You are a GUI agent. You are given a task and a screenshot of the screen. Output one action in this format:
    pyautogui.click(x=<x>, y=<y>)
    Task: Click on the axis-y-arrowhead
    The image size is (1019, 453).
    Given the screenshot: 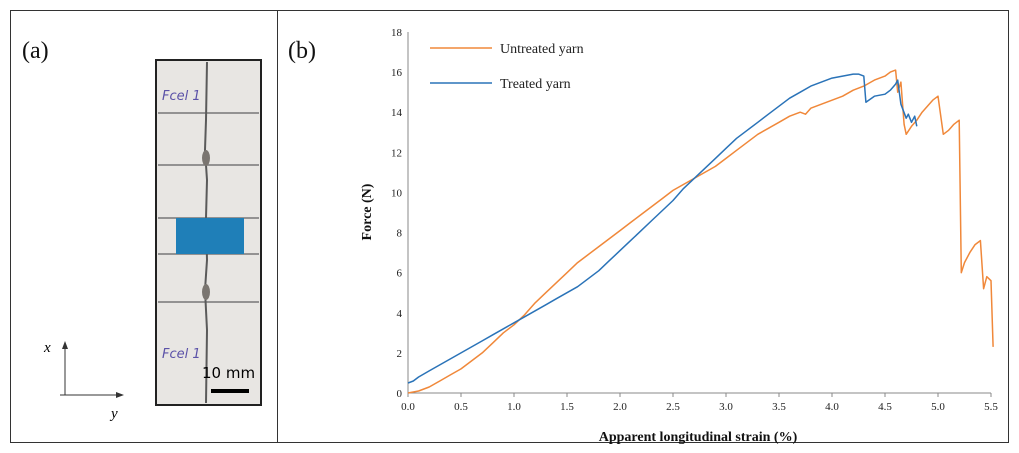 What is the action you would take?
    pyautogui.click(x=120, y=395)
    